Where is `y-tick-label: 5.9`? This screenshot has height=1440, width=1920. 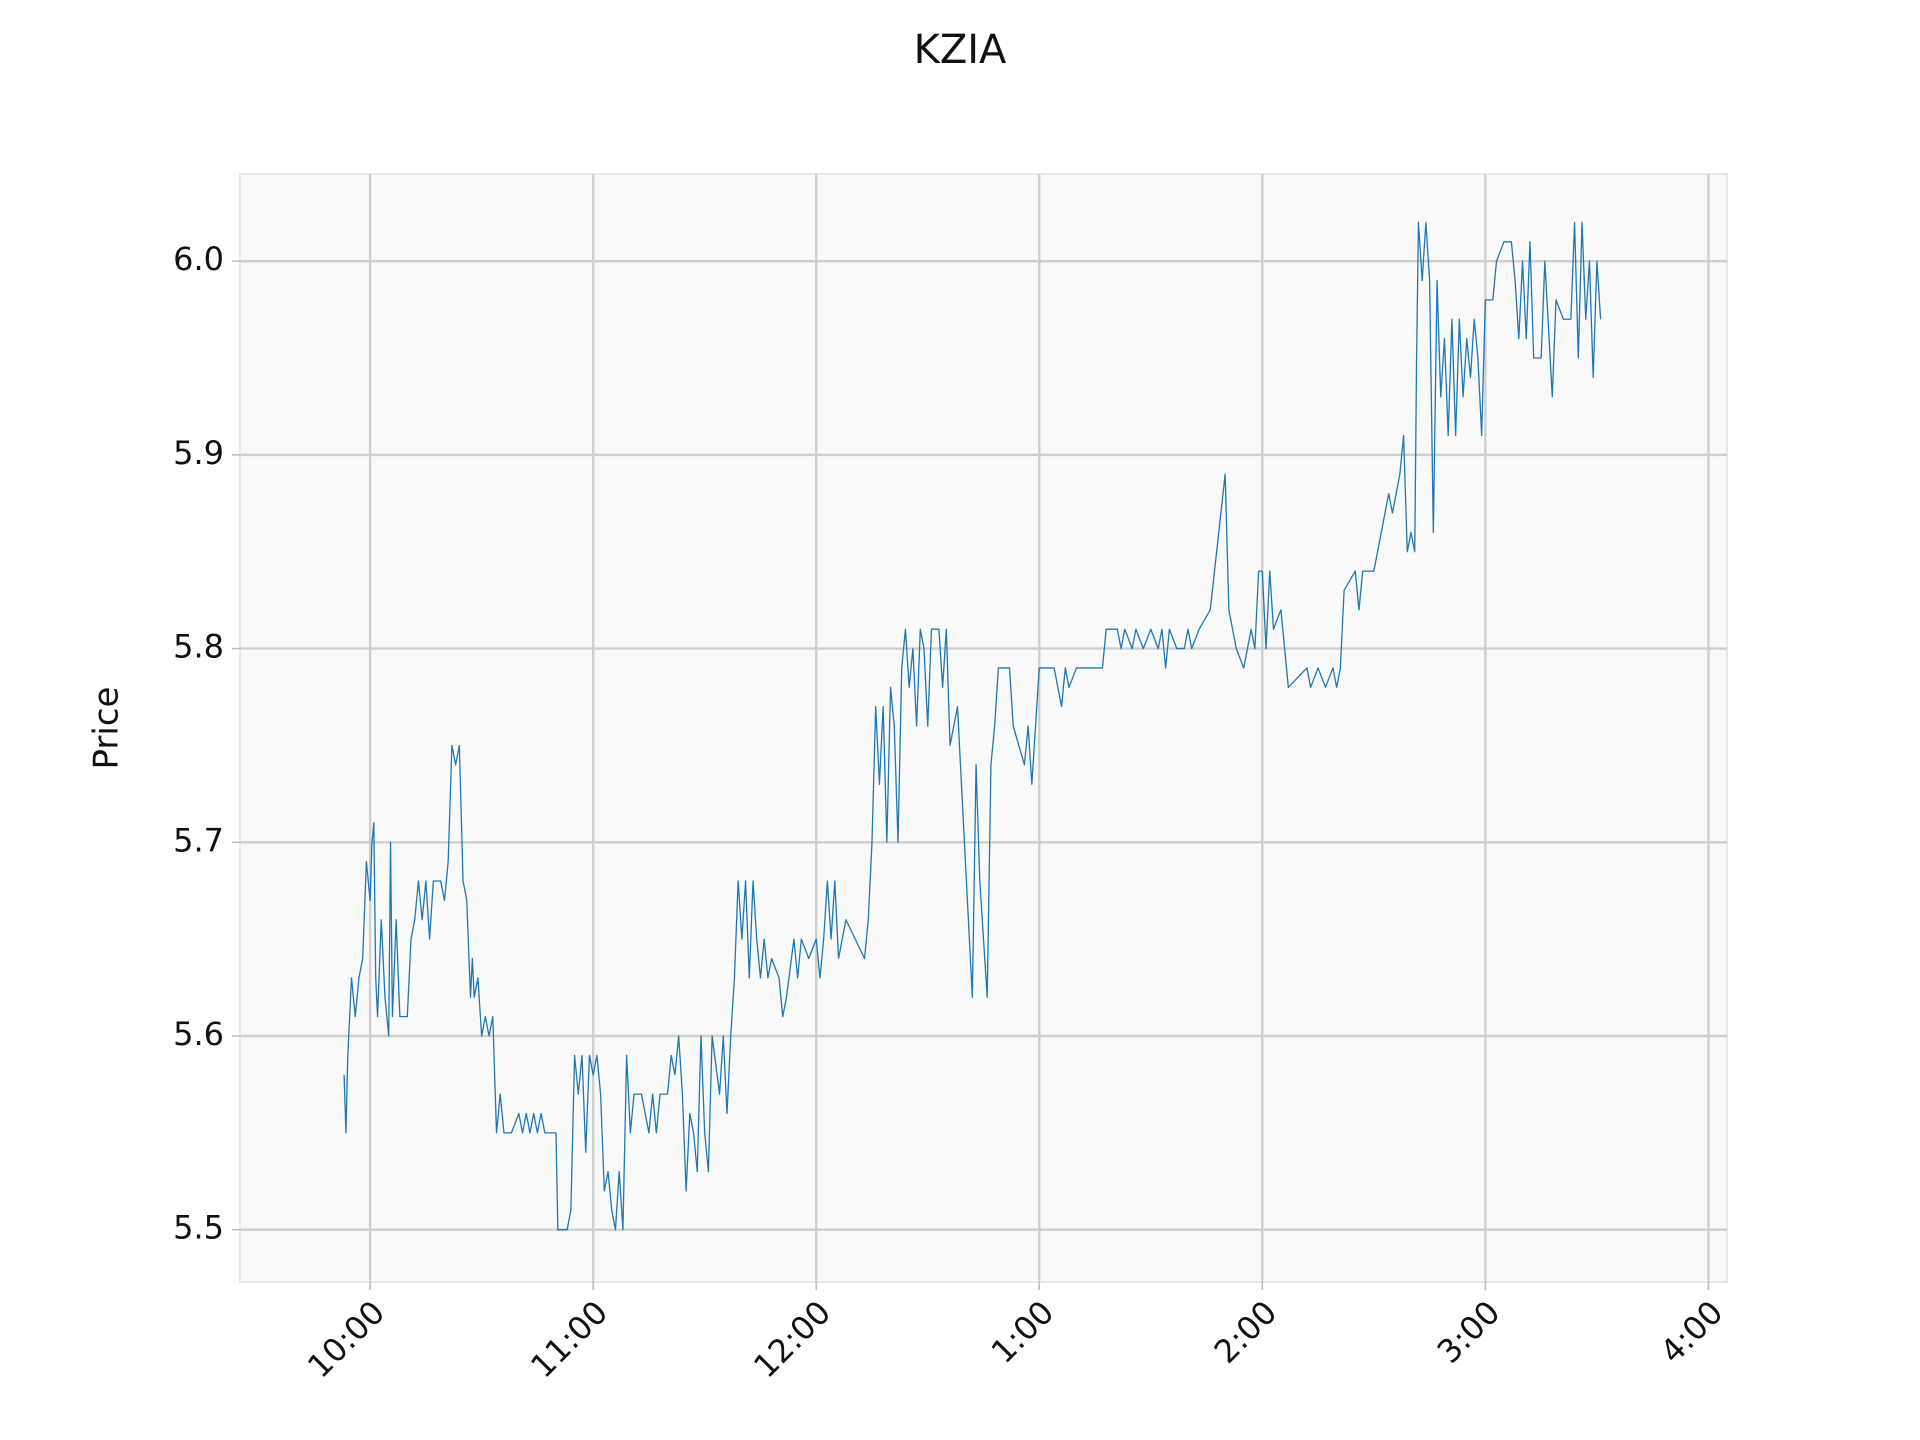
y-tick-label: 5.9 is located at coordinates (198, 453).